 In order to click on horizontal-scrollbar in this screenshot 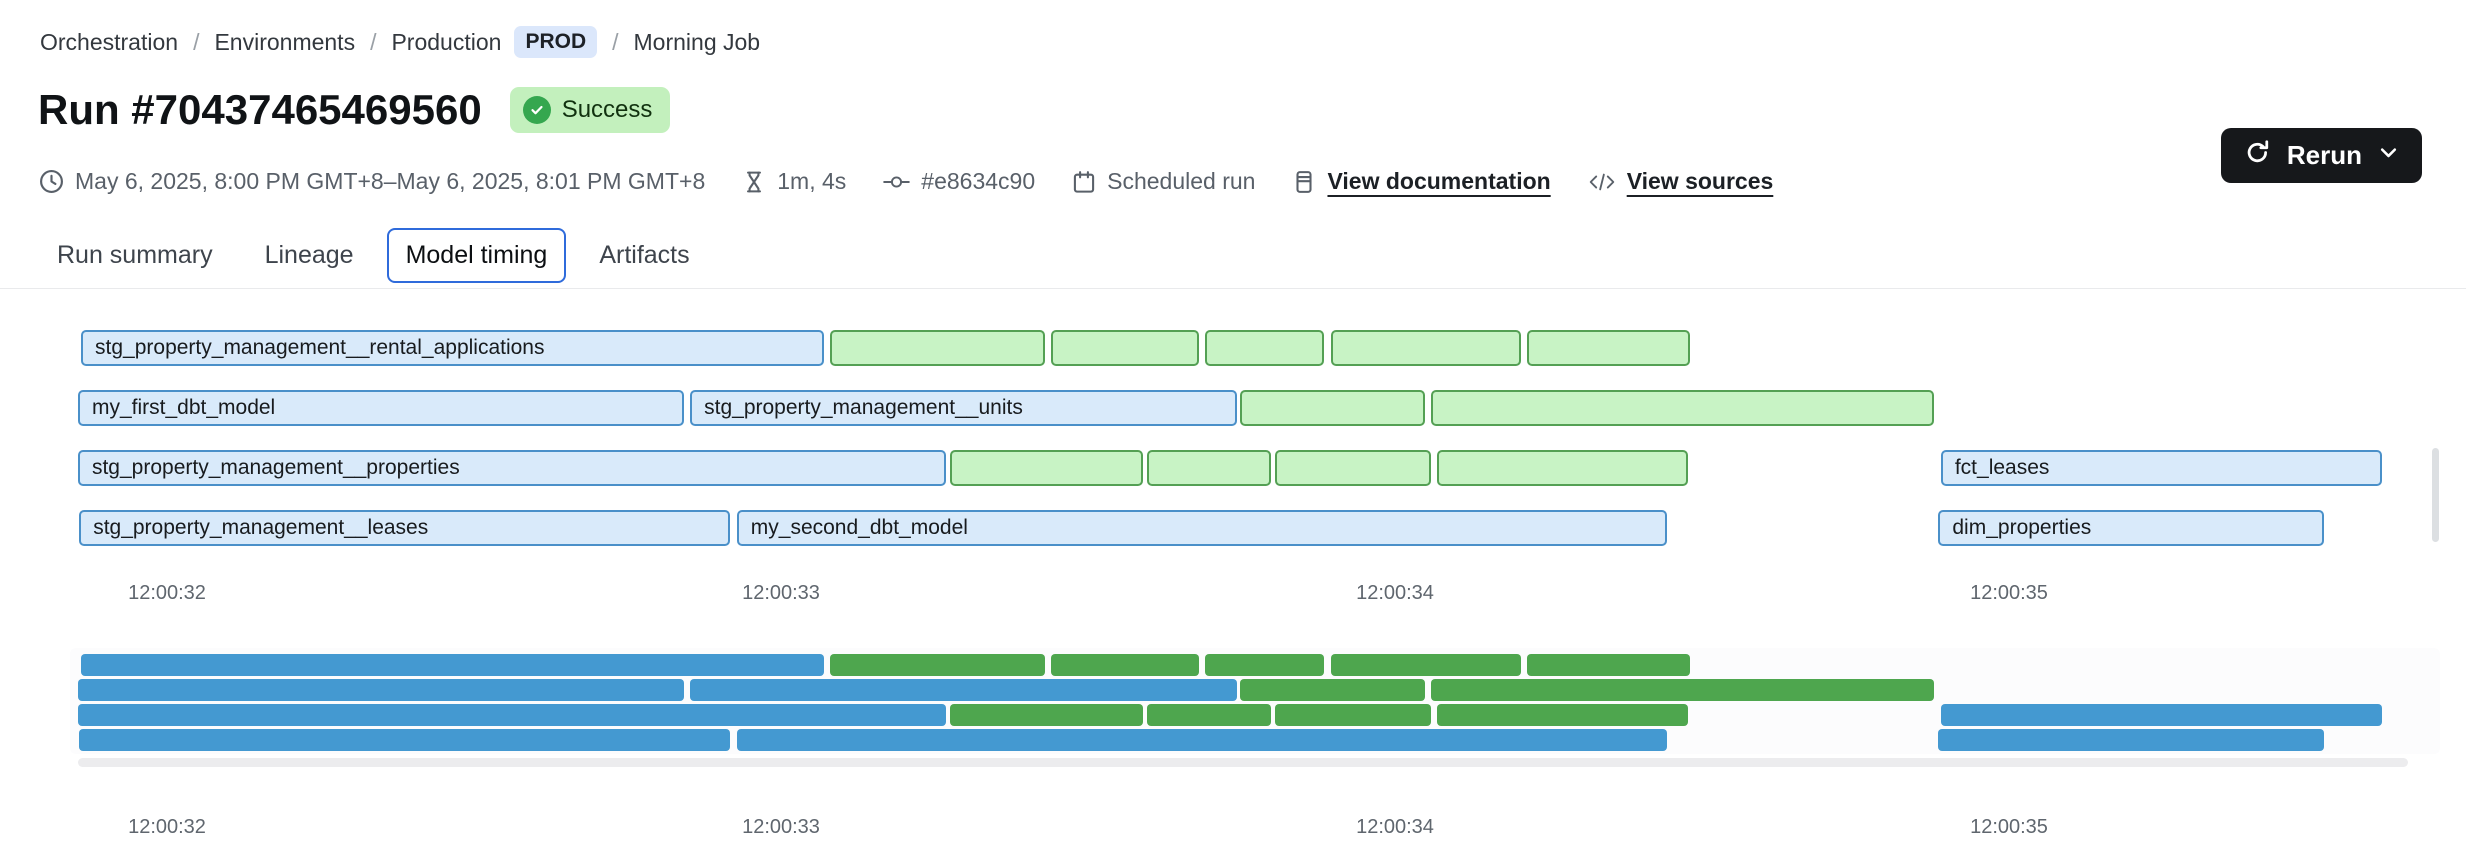, I will do `click(1243, 762)`.